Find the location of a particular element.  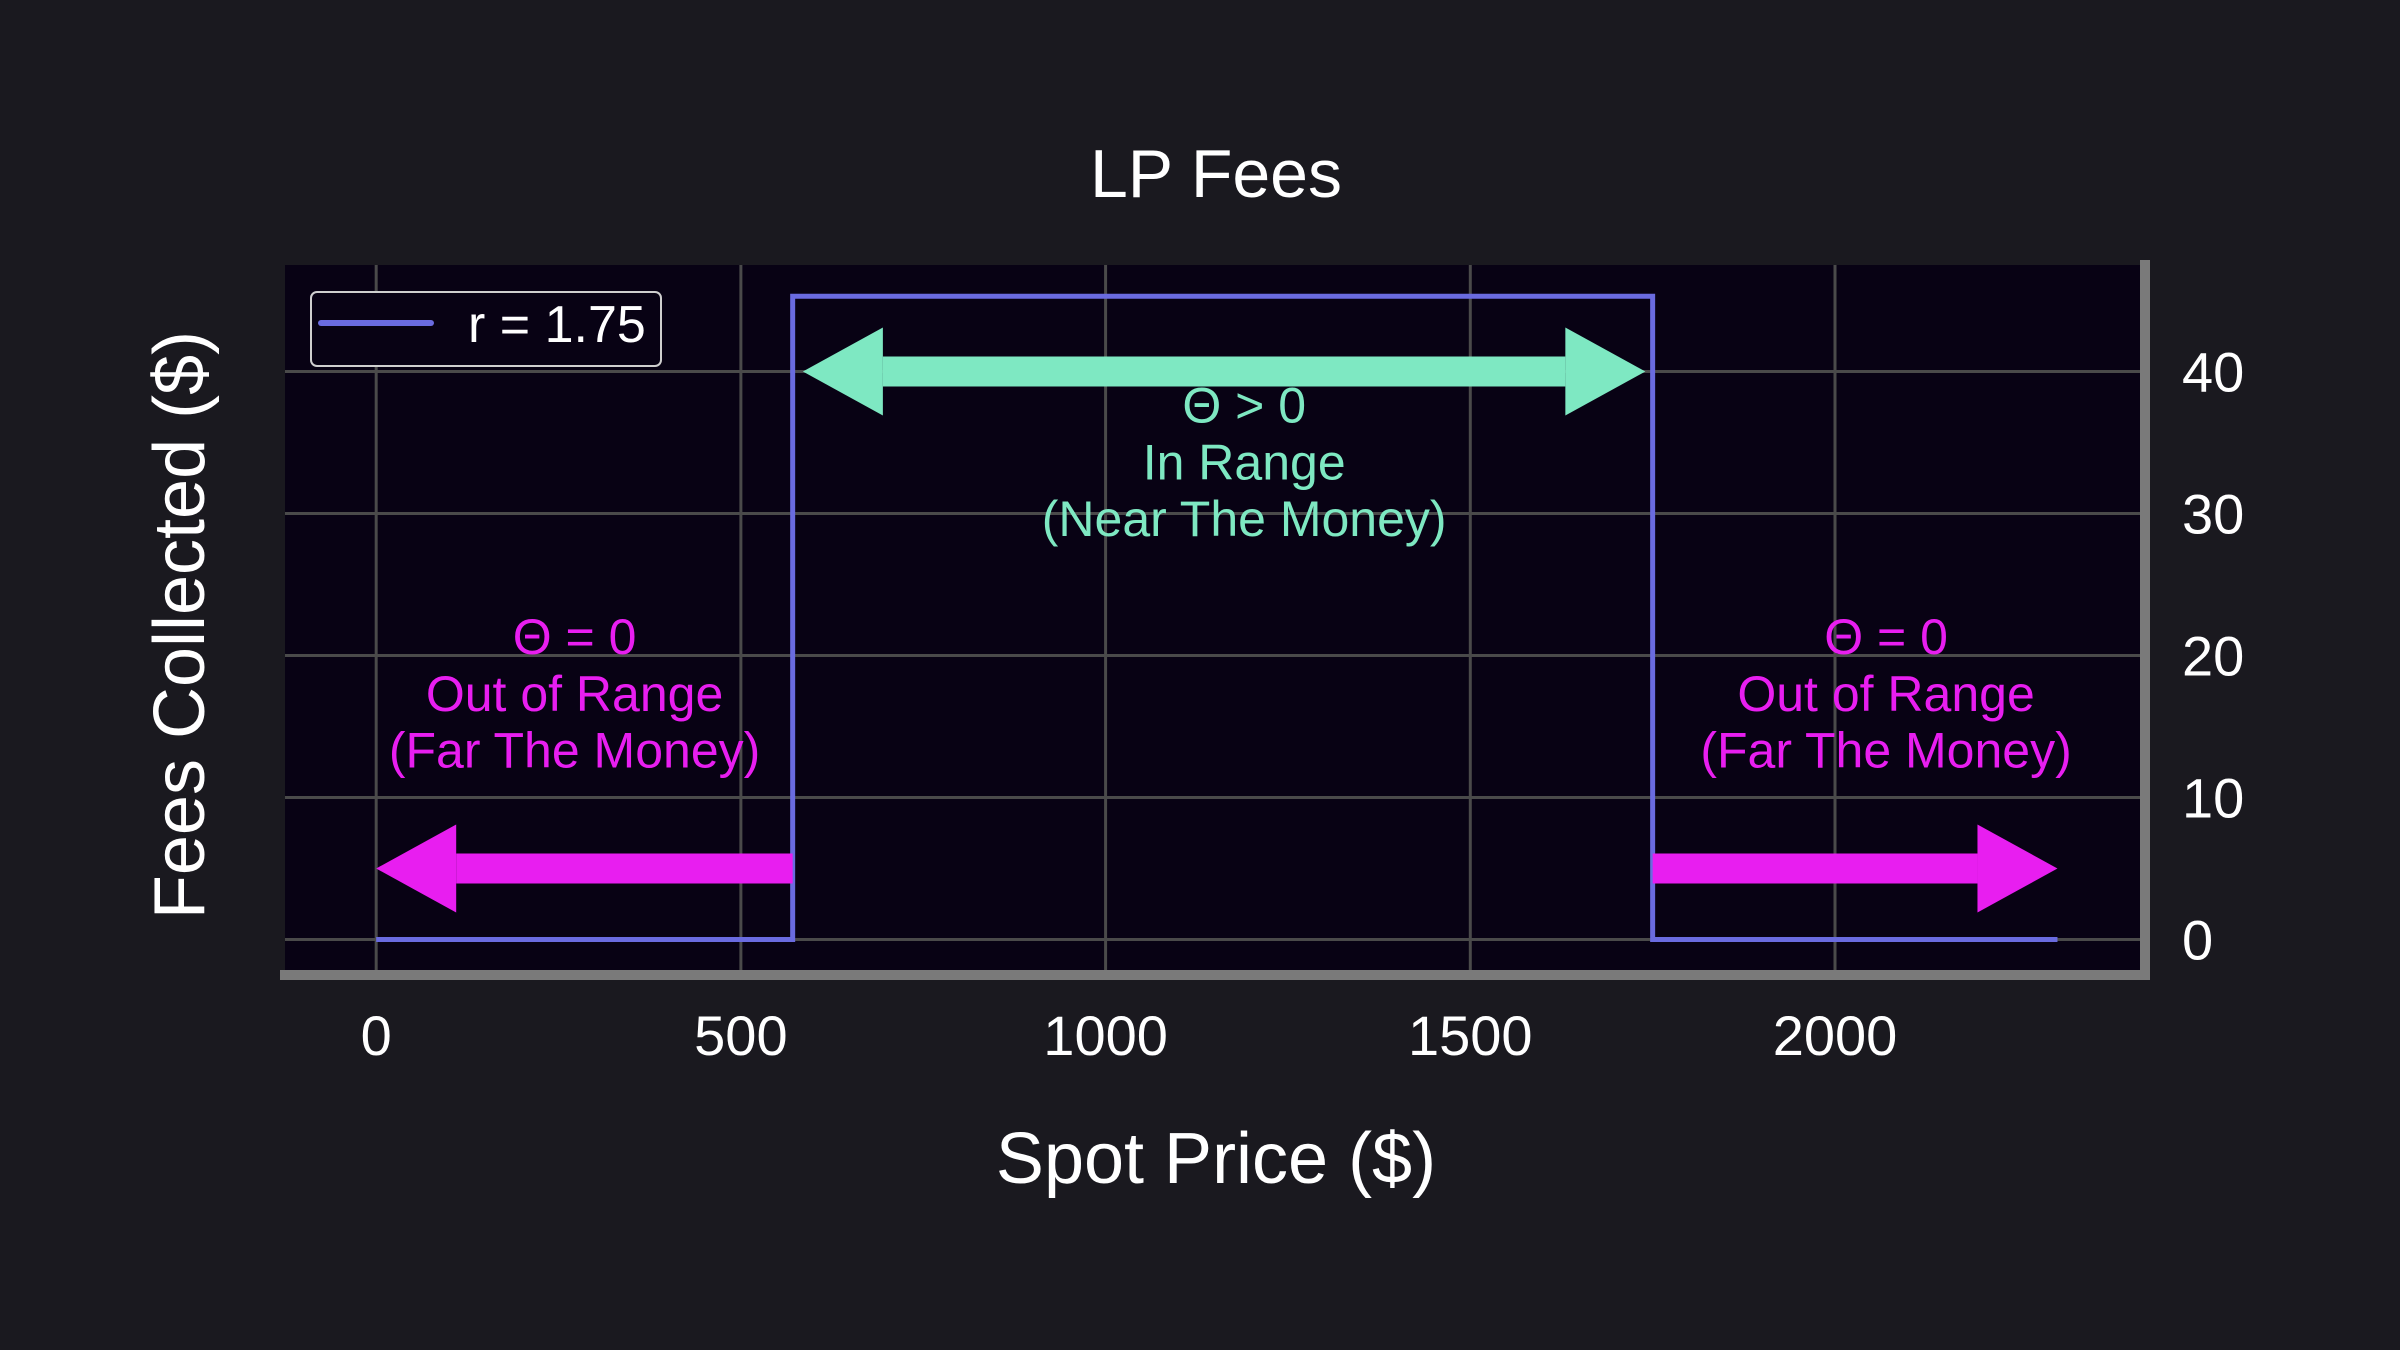

y-tick-label: 10 is located at coordinates (2213, 798).